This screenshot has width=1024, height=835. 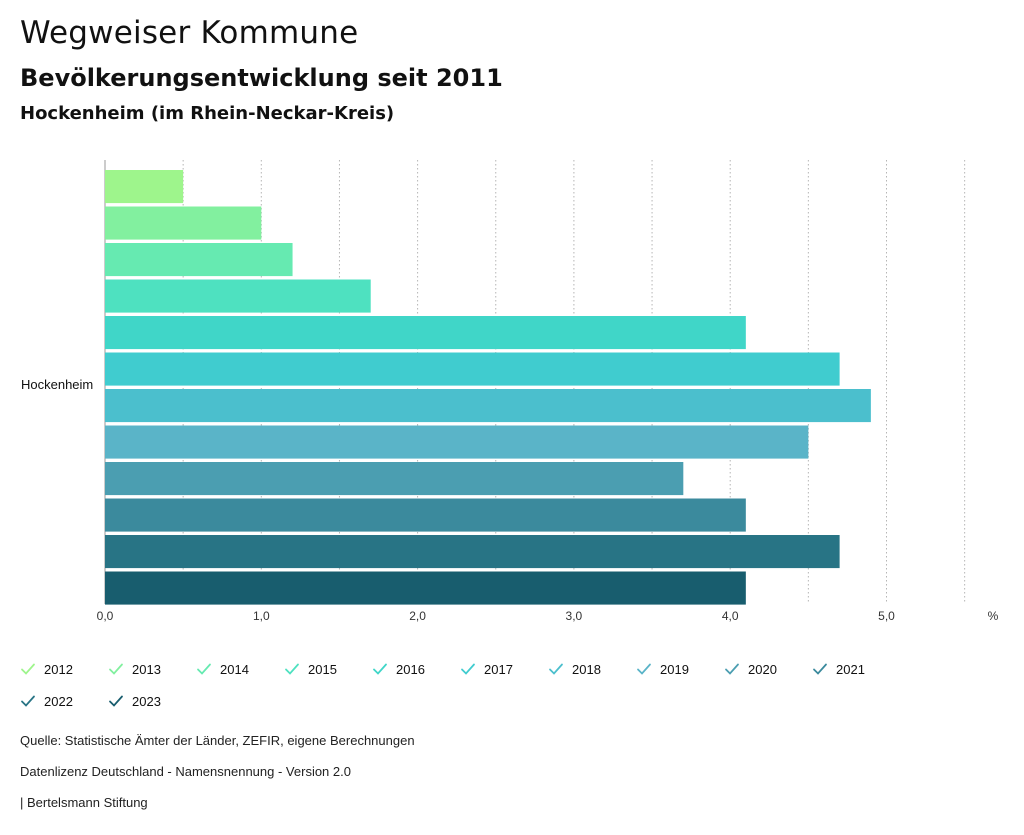 I want to click on legend-item-2022: 2022, so click(x=46, y=701).